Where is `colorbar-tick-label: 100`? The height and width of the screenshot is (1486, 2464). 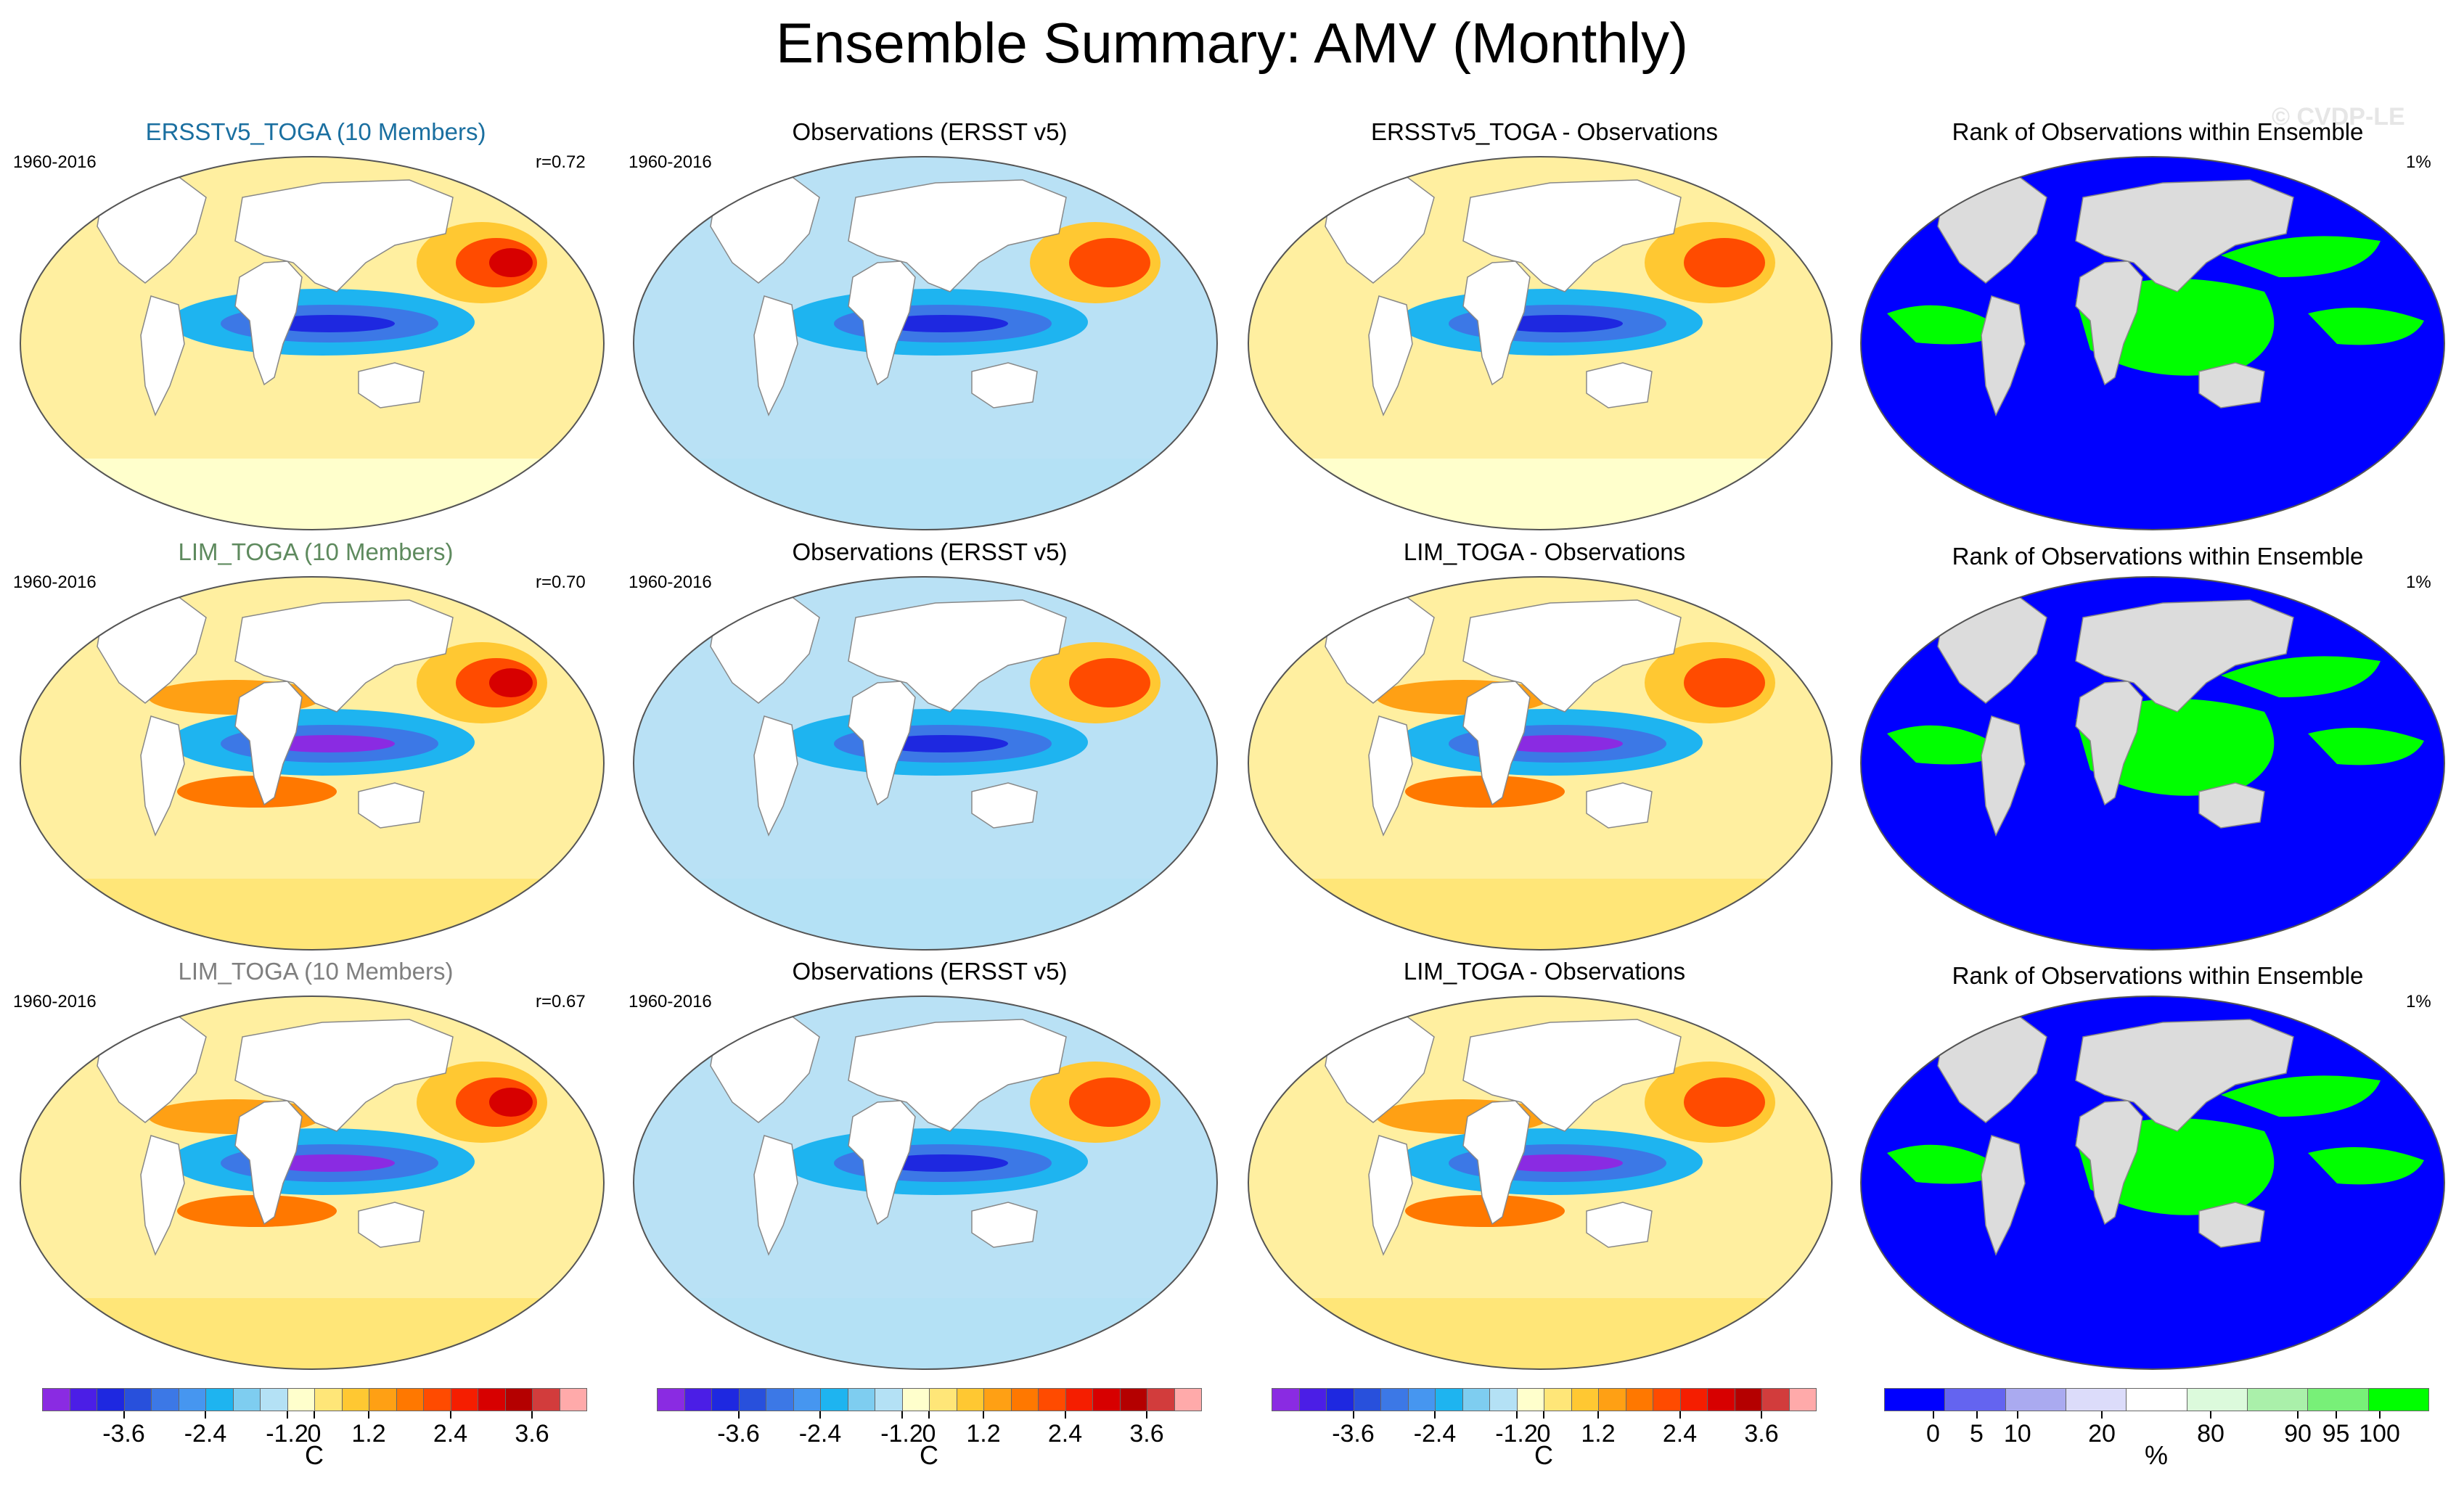 colorbar-tick-label: 100 is located at coordinates (2379, 1434).